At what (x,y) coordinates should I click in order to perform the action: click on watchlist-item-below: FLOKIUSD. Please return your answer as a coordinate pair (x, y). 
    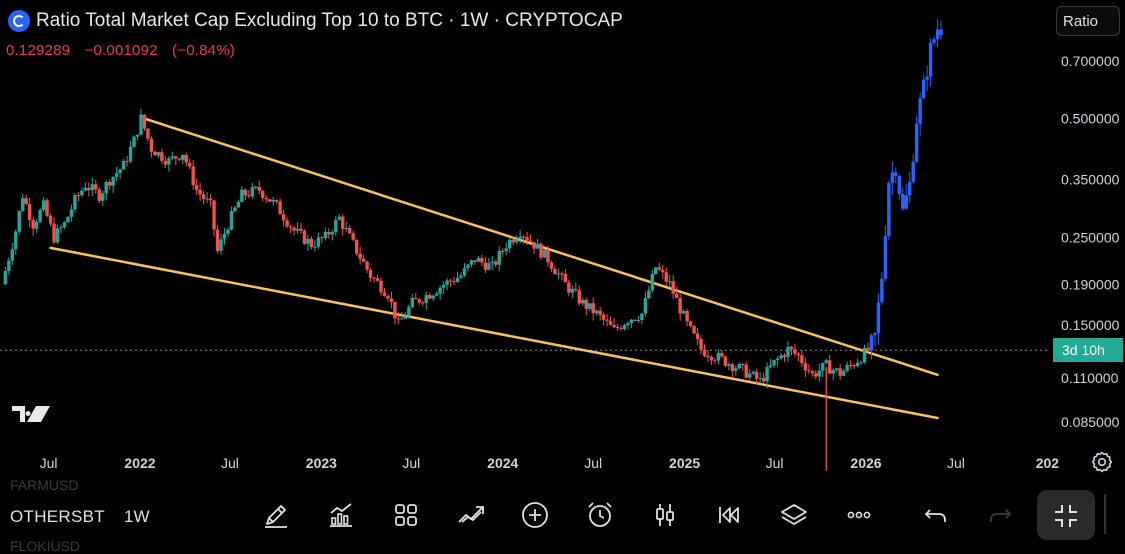
    Looking at the image, I should click on (45, 546).